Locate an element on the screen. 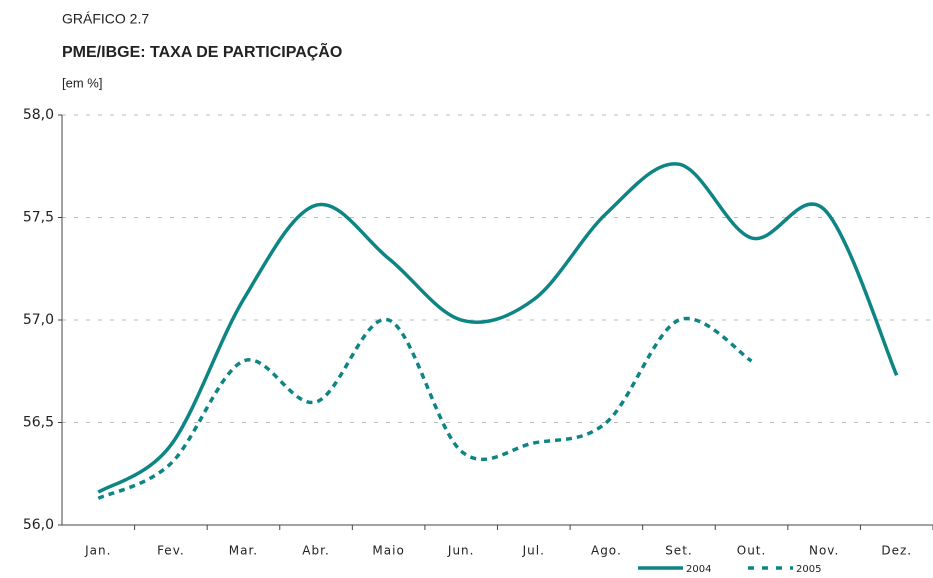 The width and height of the screenshot is (933, 578). x-tick-label: Jul. is located at coordinates (533, 551).